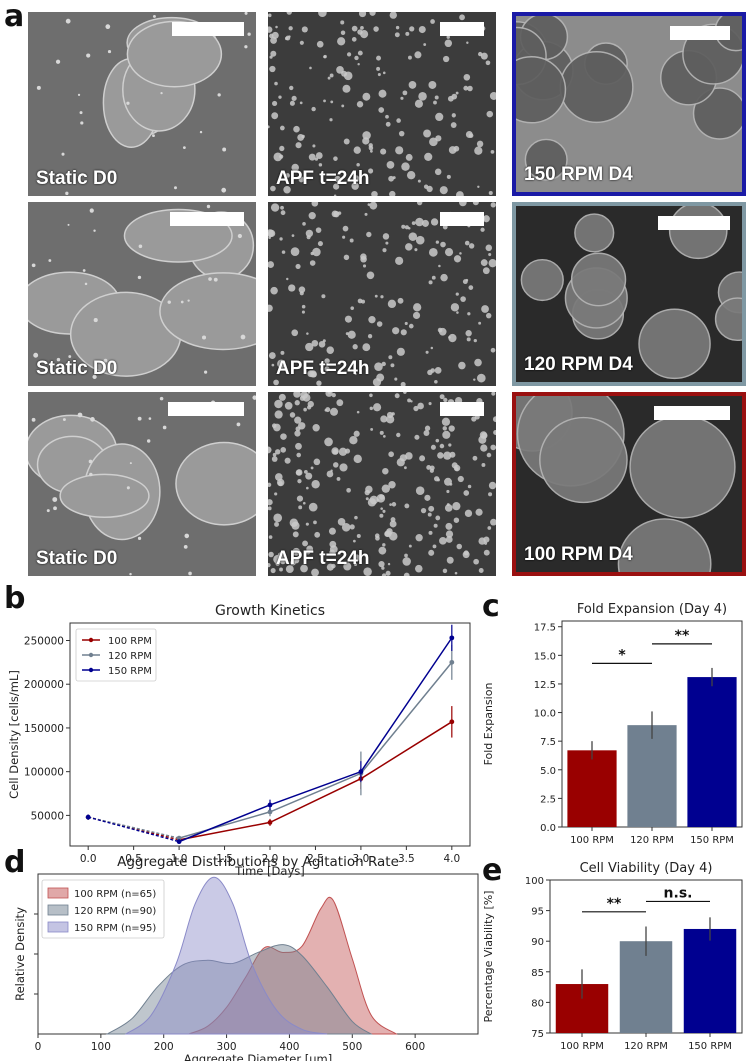 The height and width of the screenshot is (1061, 748). What do you see at coordinates (537, 912) in the screenshot?
I see `y-tick-label: 95` at bounding box center [537, 912].